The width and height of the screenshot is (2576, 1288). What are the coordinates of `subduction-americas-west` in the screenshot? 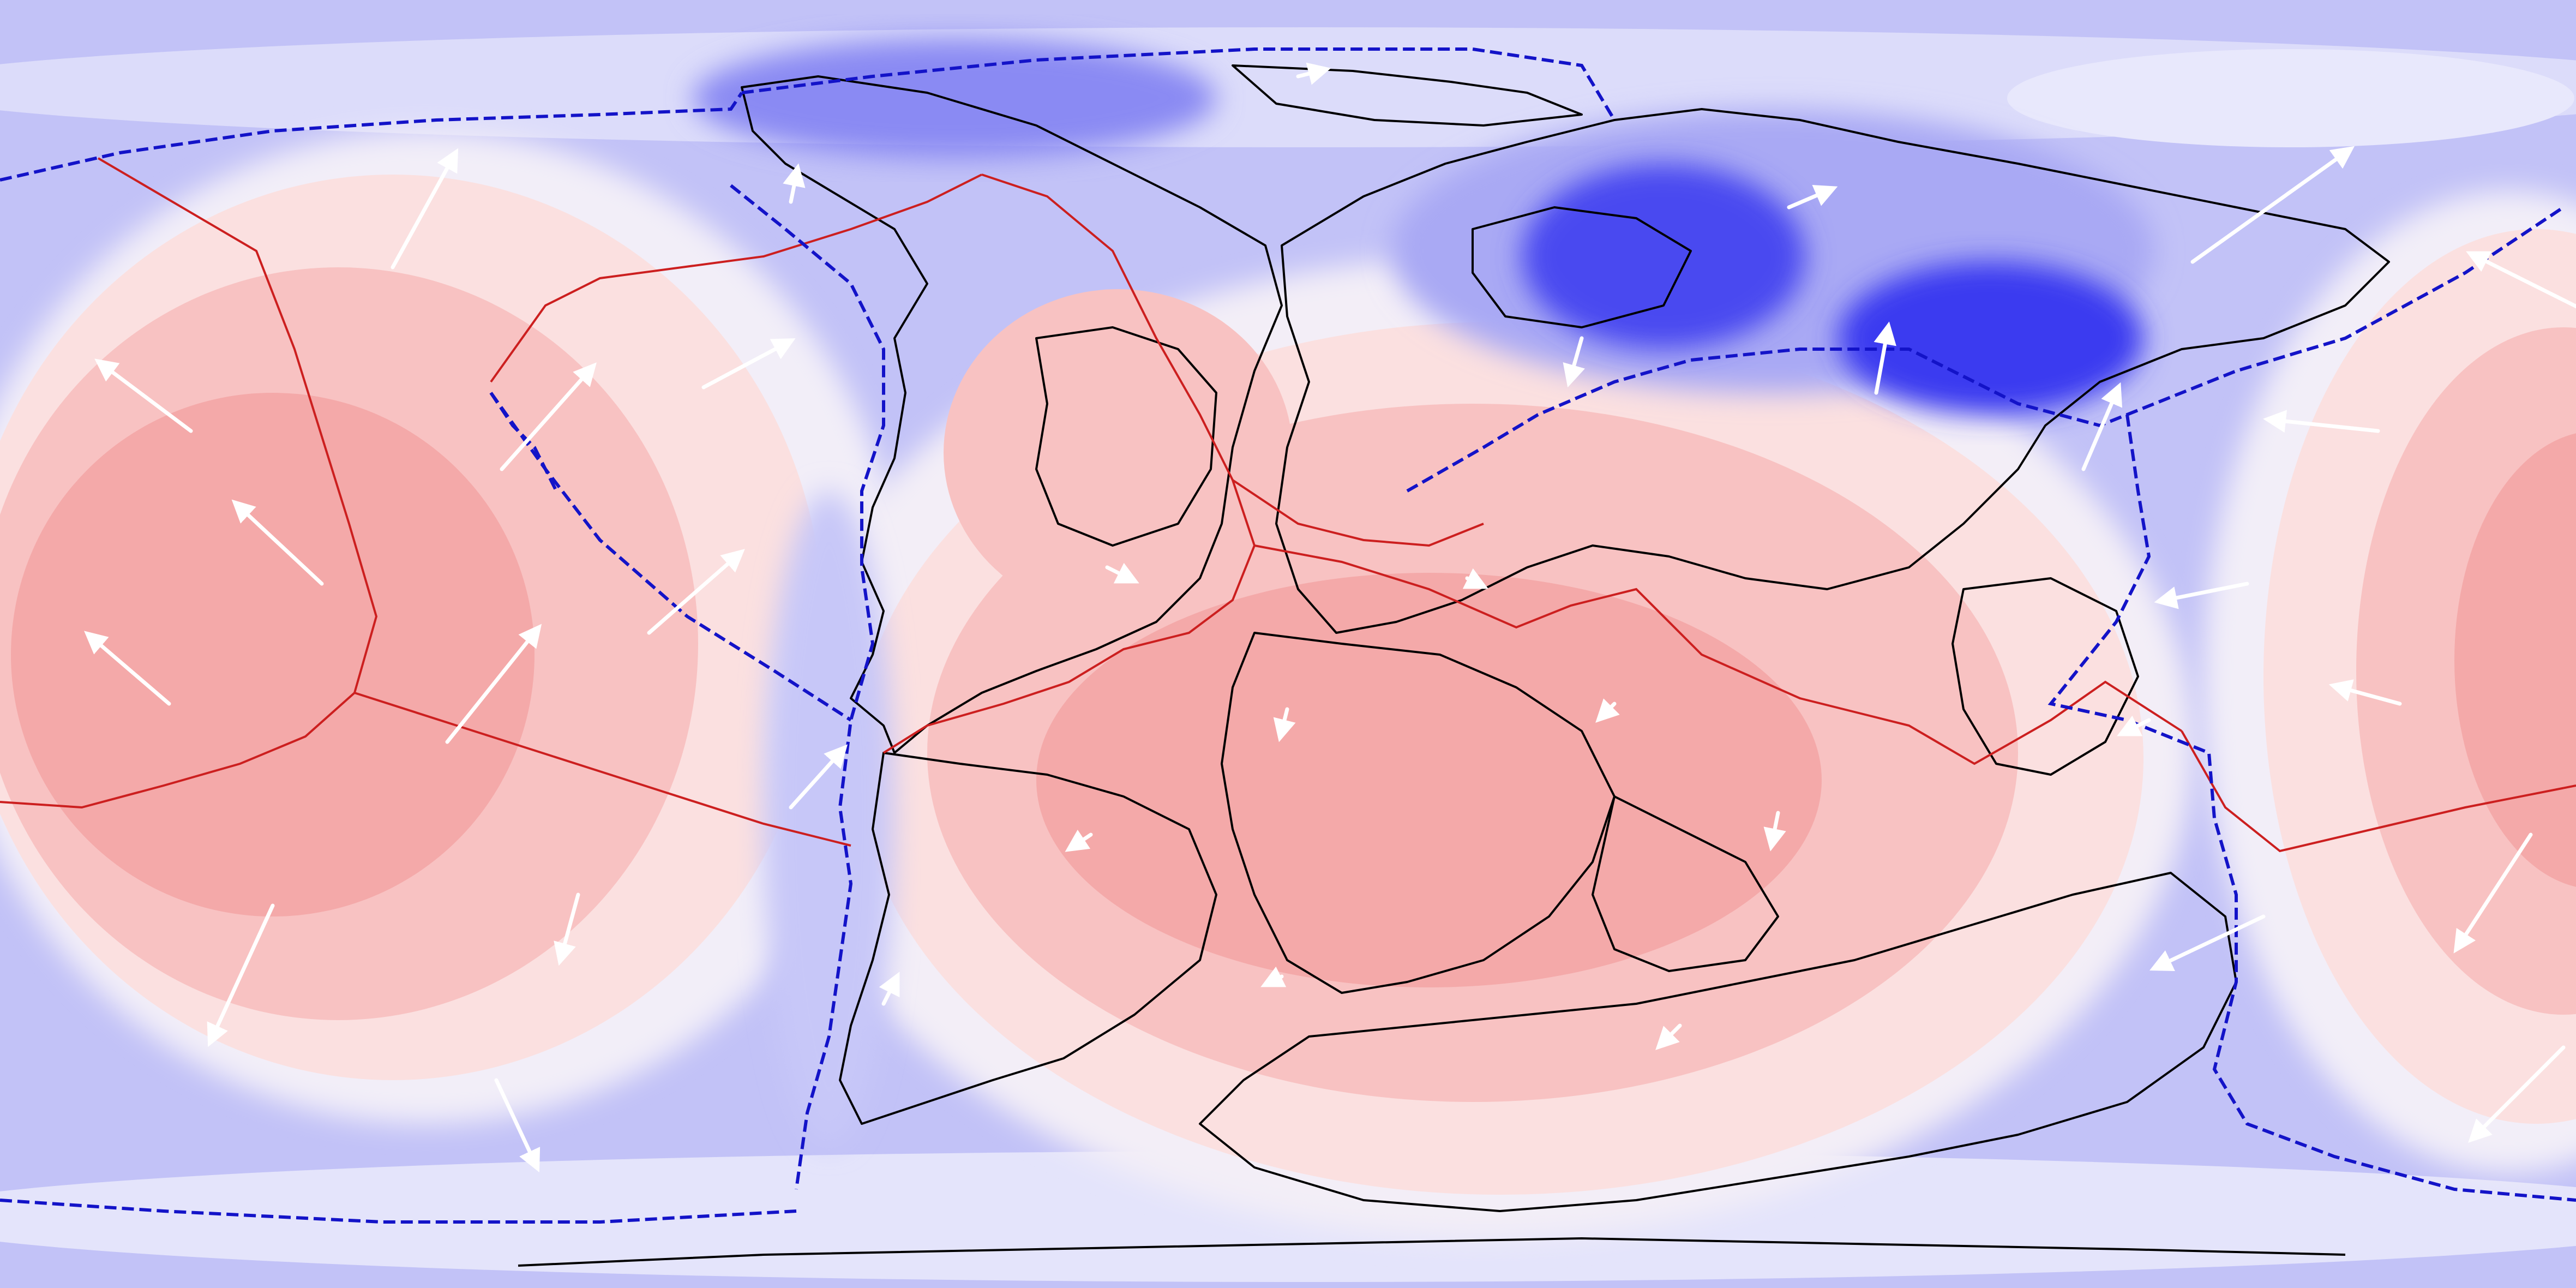 It's located at (808, 687).